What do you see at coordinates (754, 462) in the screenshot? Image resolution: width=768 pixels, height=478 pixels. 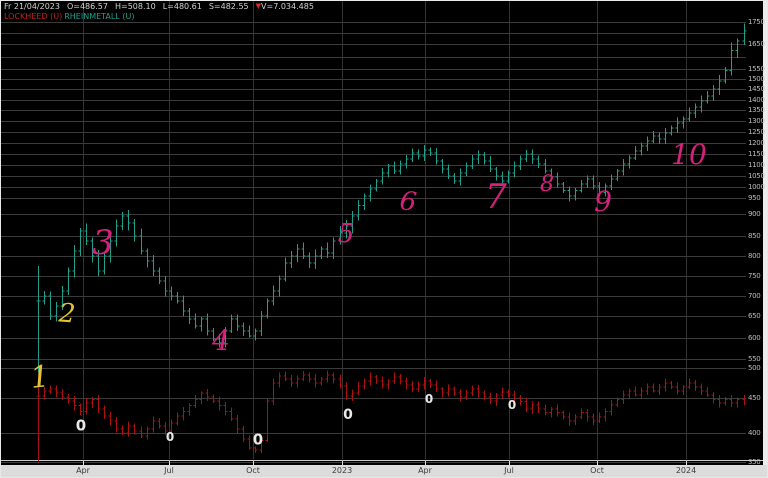 I see `price-tick-label: 350` at bounding box center [754, 462].